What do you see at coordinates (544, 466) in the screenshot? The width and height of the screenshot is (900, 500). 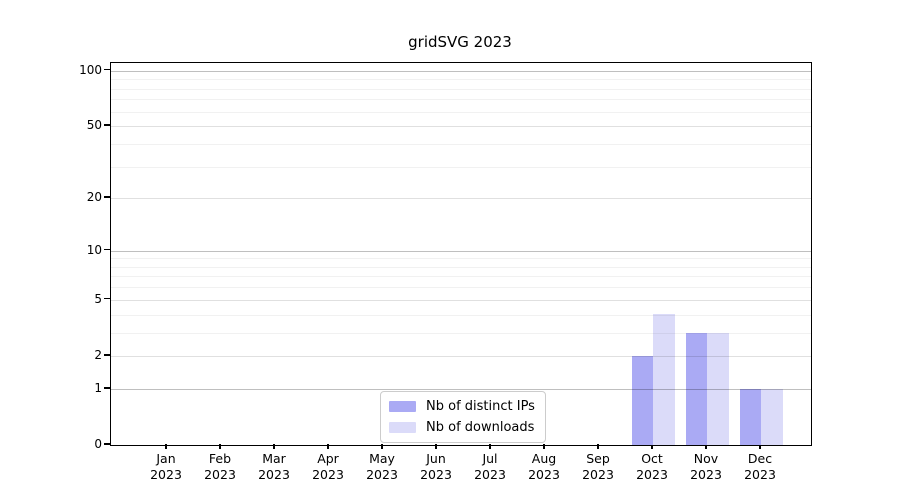 I see `x-tick-label: Aug 2023` at bounding box center [544, 466].